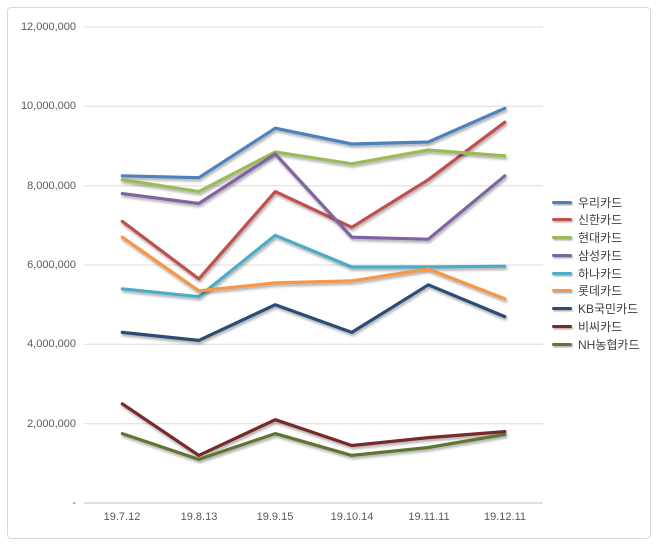 This screenshot has height=548, width=660. I want to click on legend-item: 비씨카드, so click(596, 326).